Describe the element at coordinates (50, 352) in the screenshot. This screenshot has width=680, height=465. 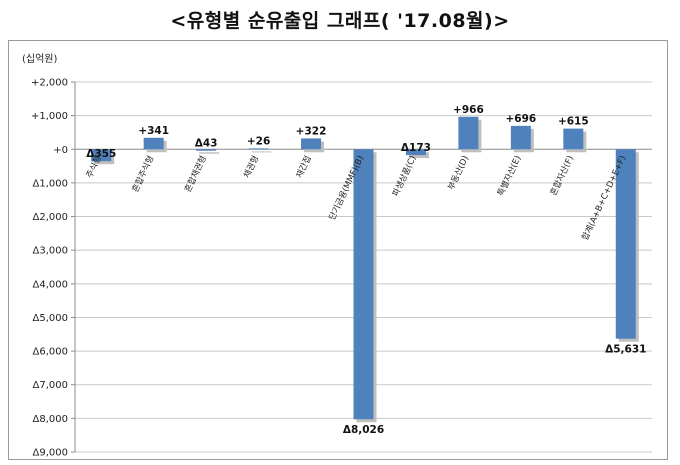
I see `y-tick-label: Δ6,000` at that location.